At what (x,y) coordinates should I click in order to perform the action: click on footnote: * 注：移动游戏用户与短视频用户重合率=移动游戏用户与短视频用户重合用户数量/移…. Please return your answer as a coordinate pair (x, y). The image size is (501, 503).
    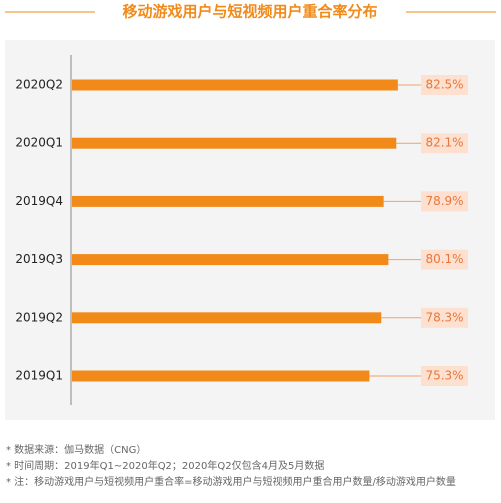
    Looking at the image, I should click on (231, 481).